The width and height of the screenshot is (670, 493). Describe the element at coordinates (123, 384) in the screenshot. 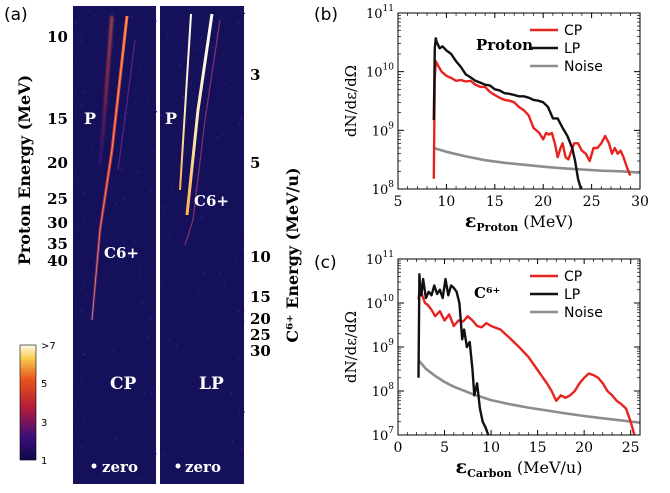

I see `cp-label: CP` at that location.